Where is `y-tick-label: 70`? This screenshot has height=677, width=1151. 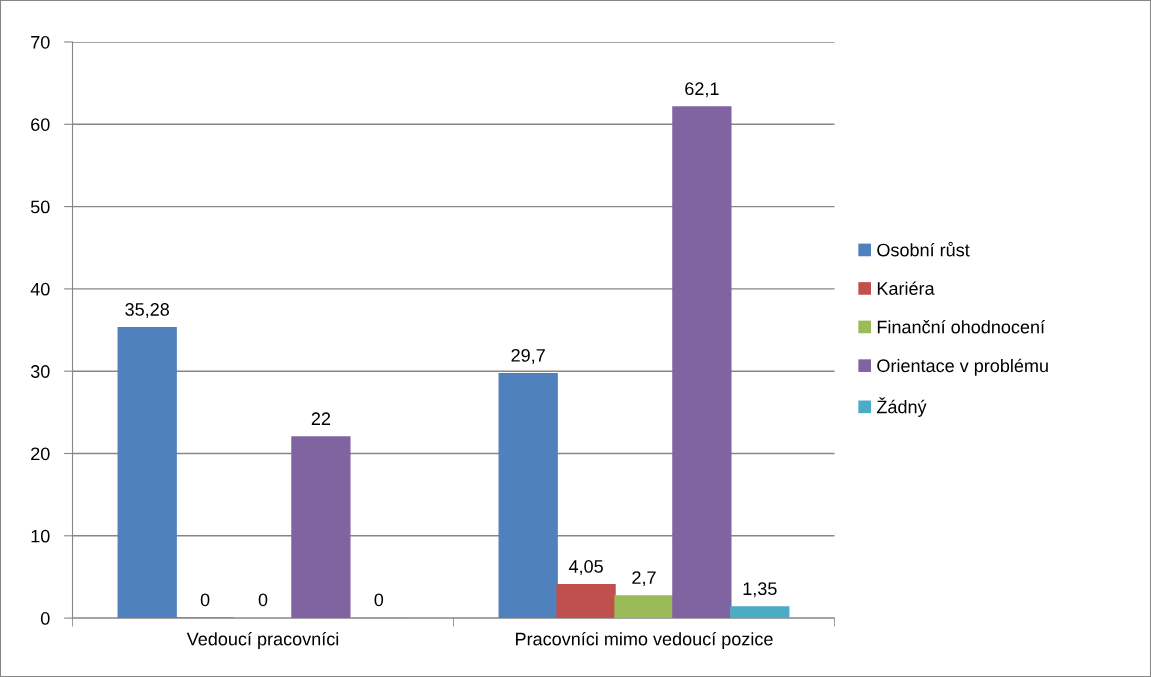 y-tick-label: 70 is located at coordinates (40, 42).